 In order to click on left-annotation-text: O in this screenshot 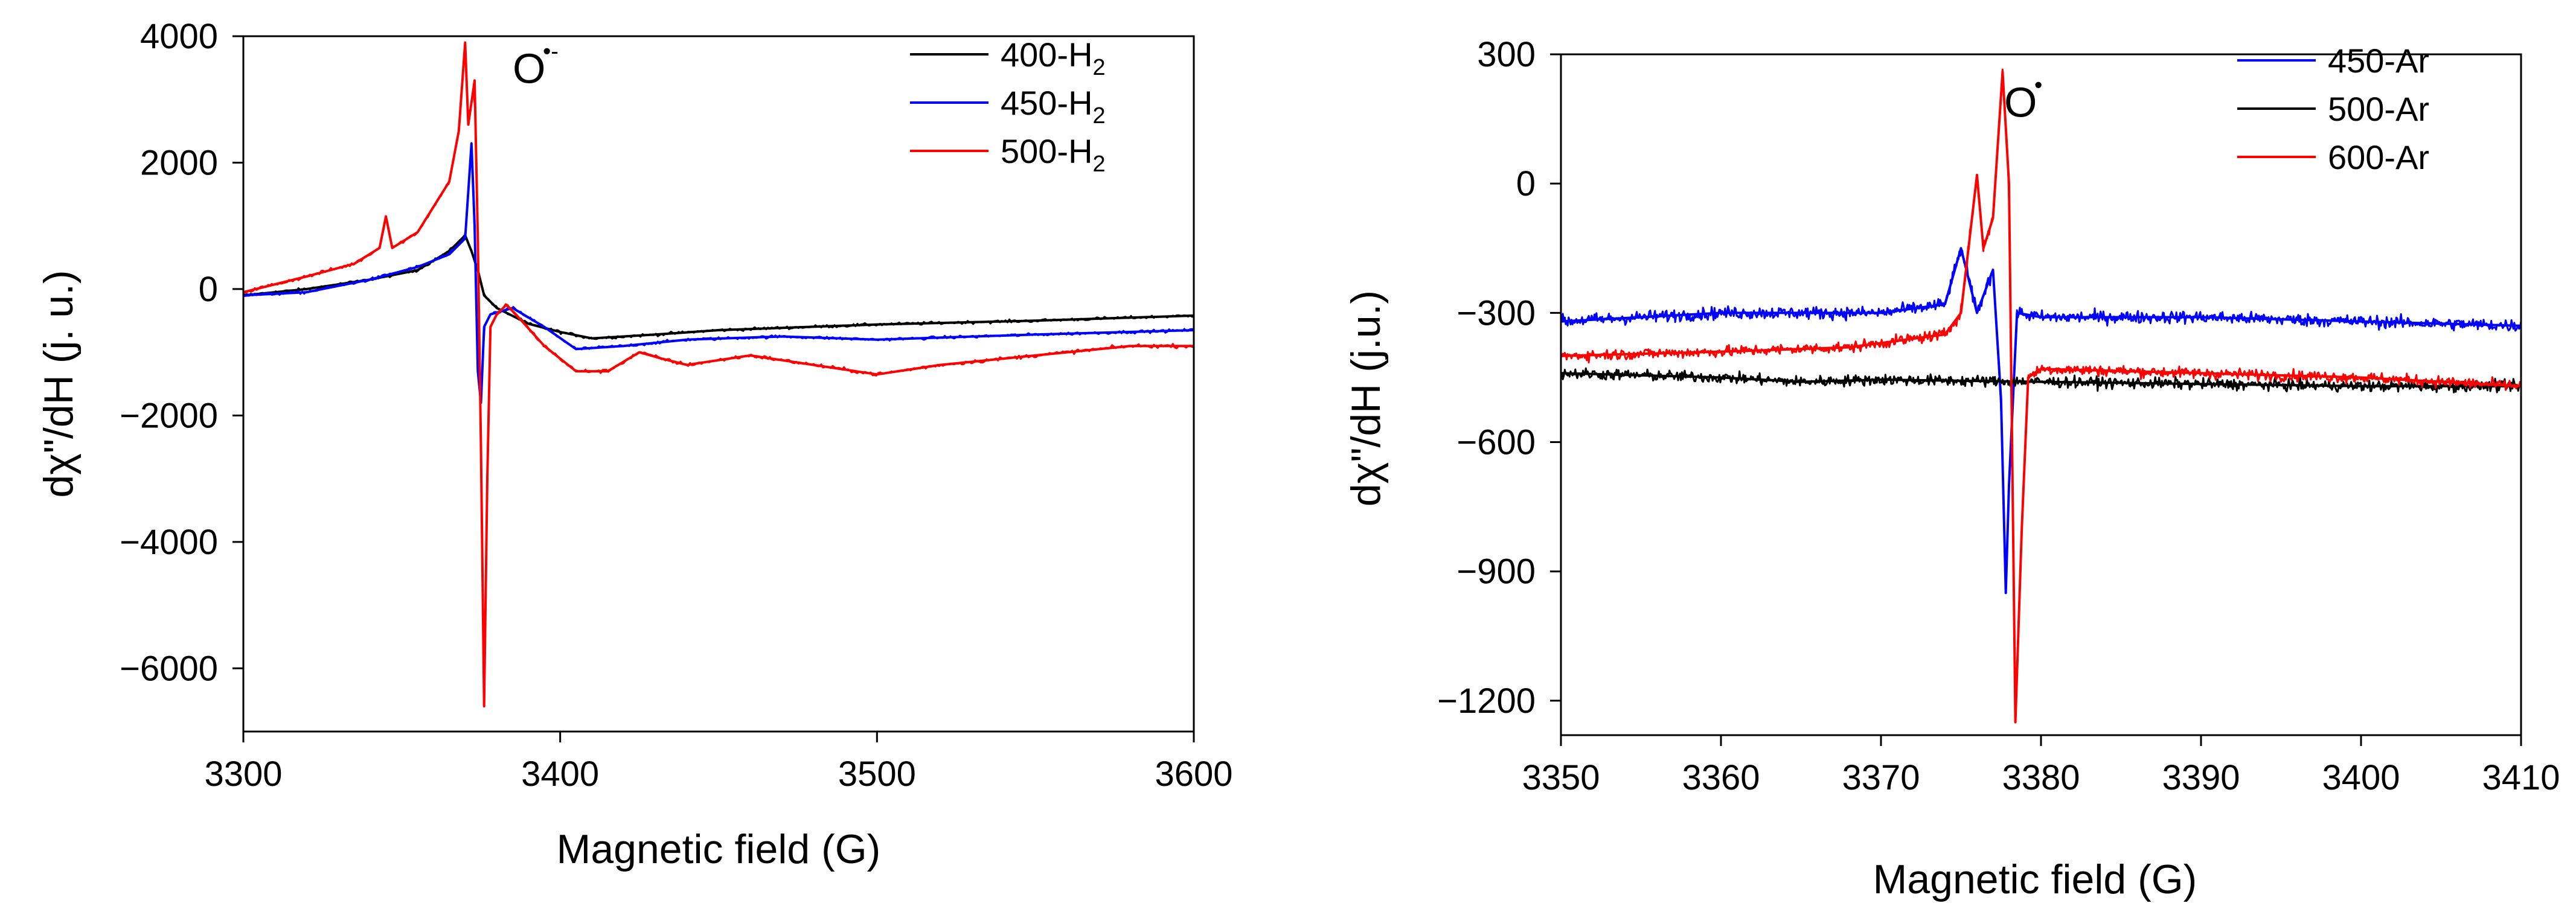, I will do `click(529, 68)`.